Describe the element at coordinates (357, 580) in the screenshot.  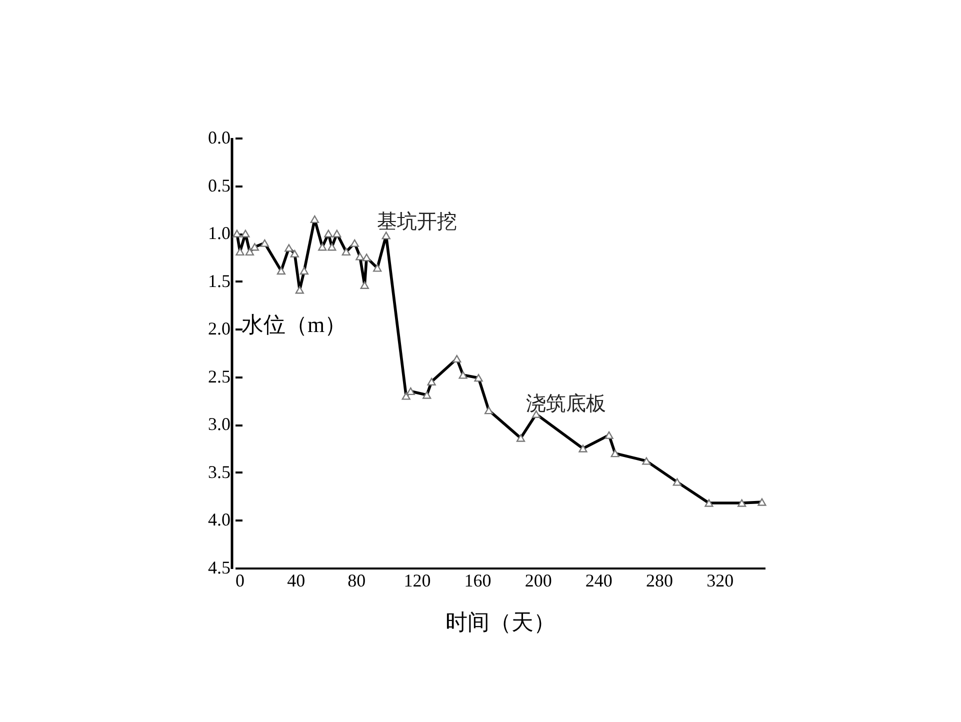
I see `x-tick-label: 80` at that location.